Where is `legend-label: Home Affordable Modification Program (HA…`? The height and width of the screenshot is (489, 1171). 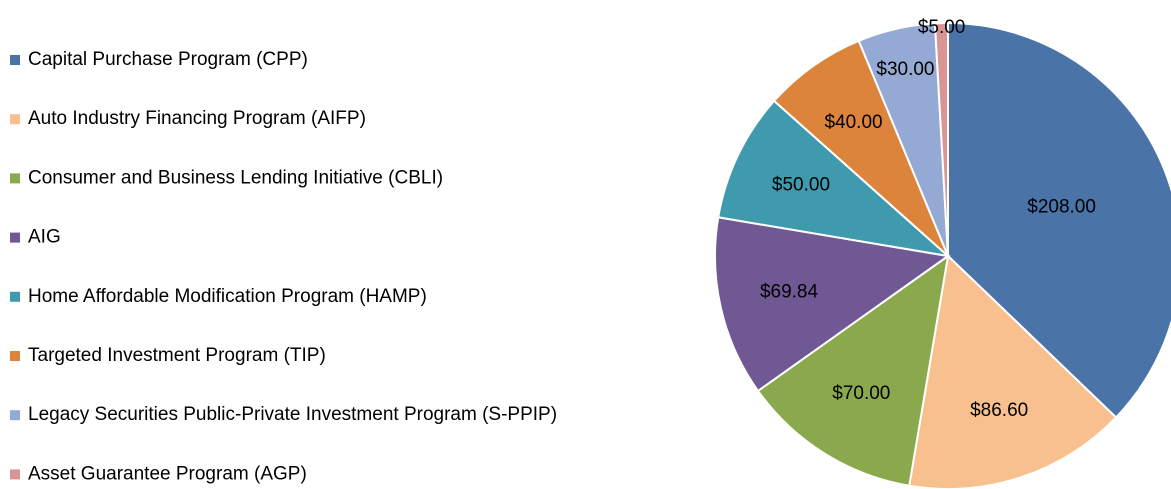 legend-label: Home Affordable Modification Program (HA… is located at coordinates (227, 296).